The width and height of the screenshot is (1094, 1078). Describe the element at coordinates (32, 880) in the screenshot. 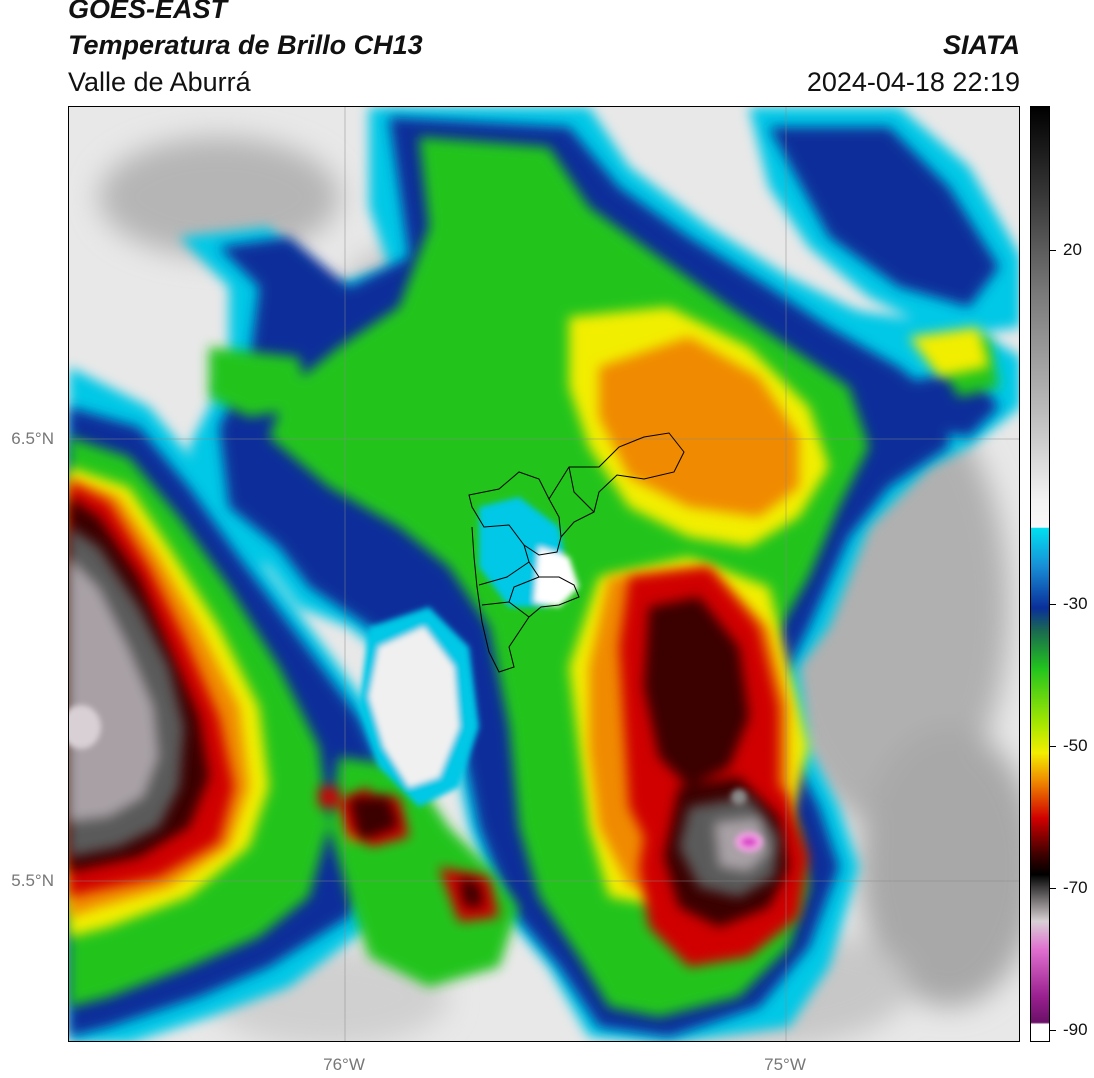

I see `lat-label-5-5n: 5.5°N` at that location.